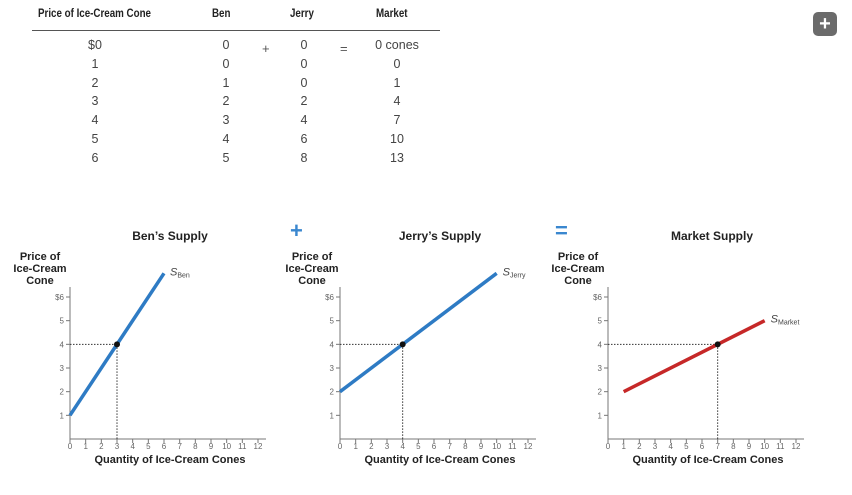  I want to click on series-label: SBen, so click(180, 272).